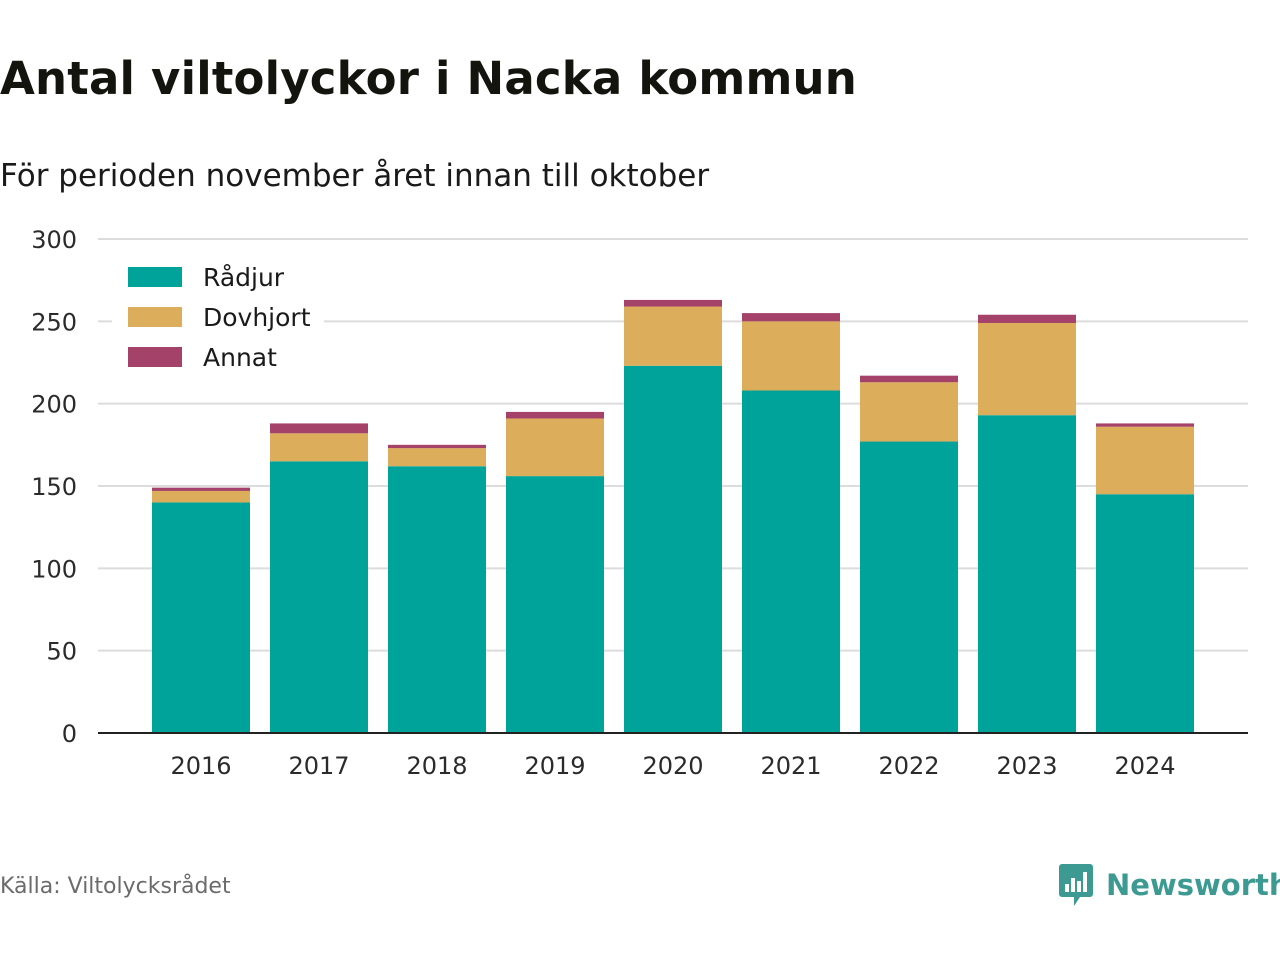  Describe the element at coordinates (244, 277) in the screenshot. I see `legend-label: Rådjur` at that location.